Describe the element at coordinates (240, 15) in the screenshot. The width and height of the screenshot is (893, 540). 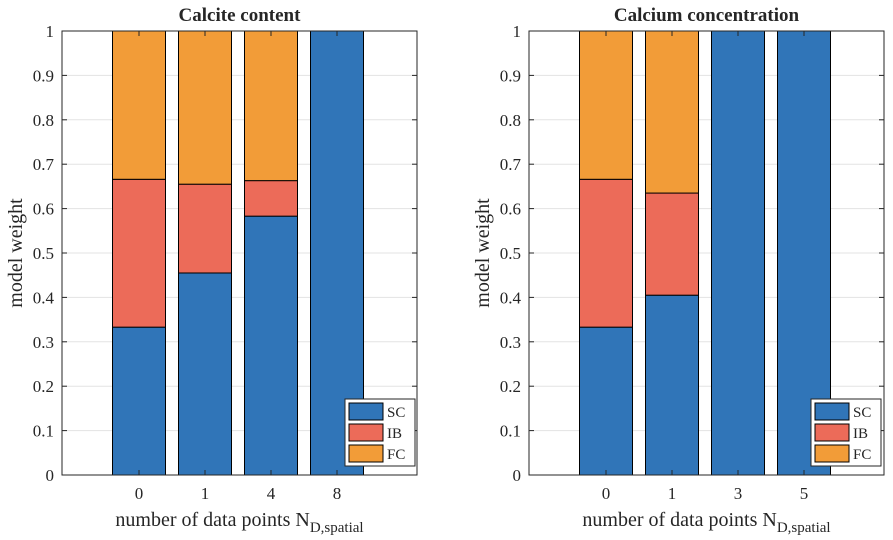
I see `chart-title: Calcite content` at that location.